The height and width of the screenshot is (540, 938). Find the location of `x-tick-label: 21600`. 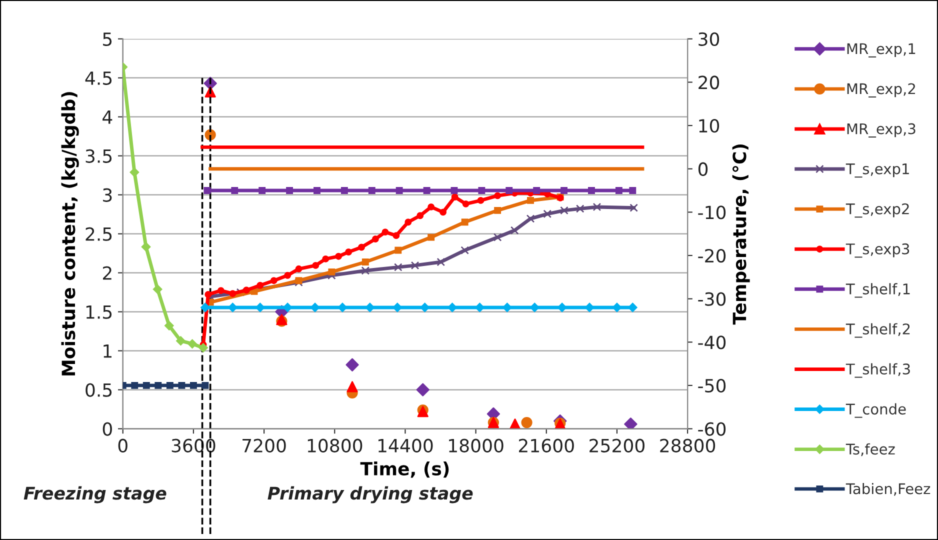

x-tick-label: 21600 is located at coordinates (546, 445).